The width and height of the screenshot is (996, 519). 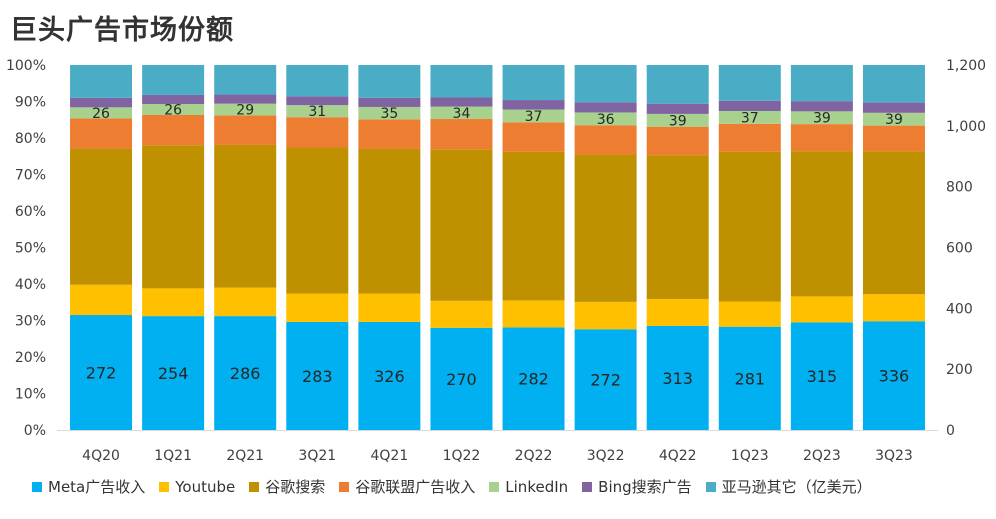 What do you see at coordinates (966, 66) in the screenshot?
I see `right-tick-label: 1,200` at bounding box center [966, 66].